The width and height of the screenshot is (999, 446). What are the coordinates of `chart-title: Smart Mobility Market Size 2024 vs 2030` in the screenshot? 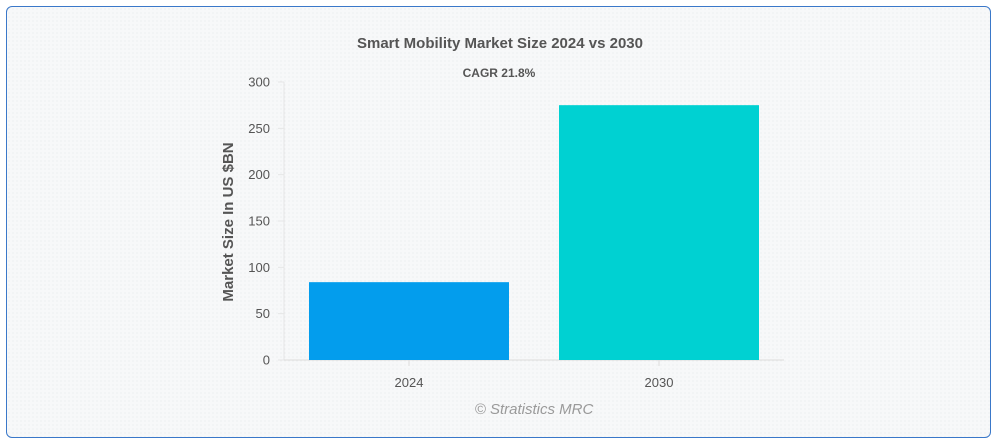 It's located at (500, 43).